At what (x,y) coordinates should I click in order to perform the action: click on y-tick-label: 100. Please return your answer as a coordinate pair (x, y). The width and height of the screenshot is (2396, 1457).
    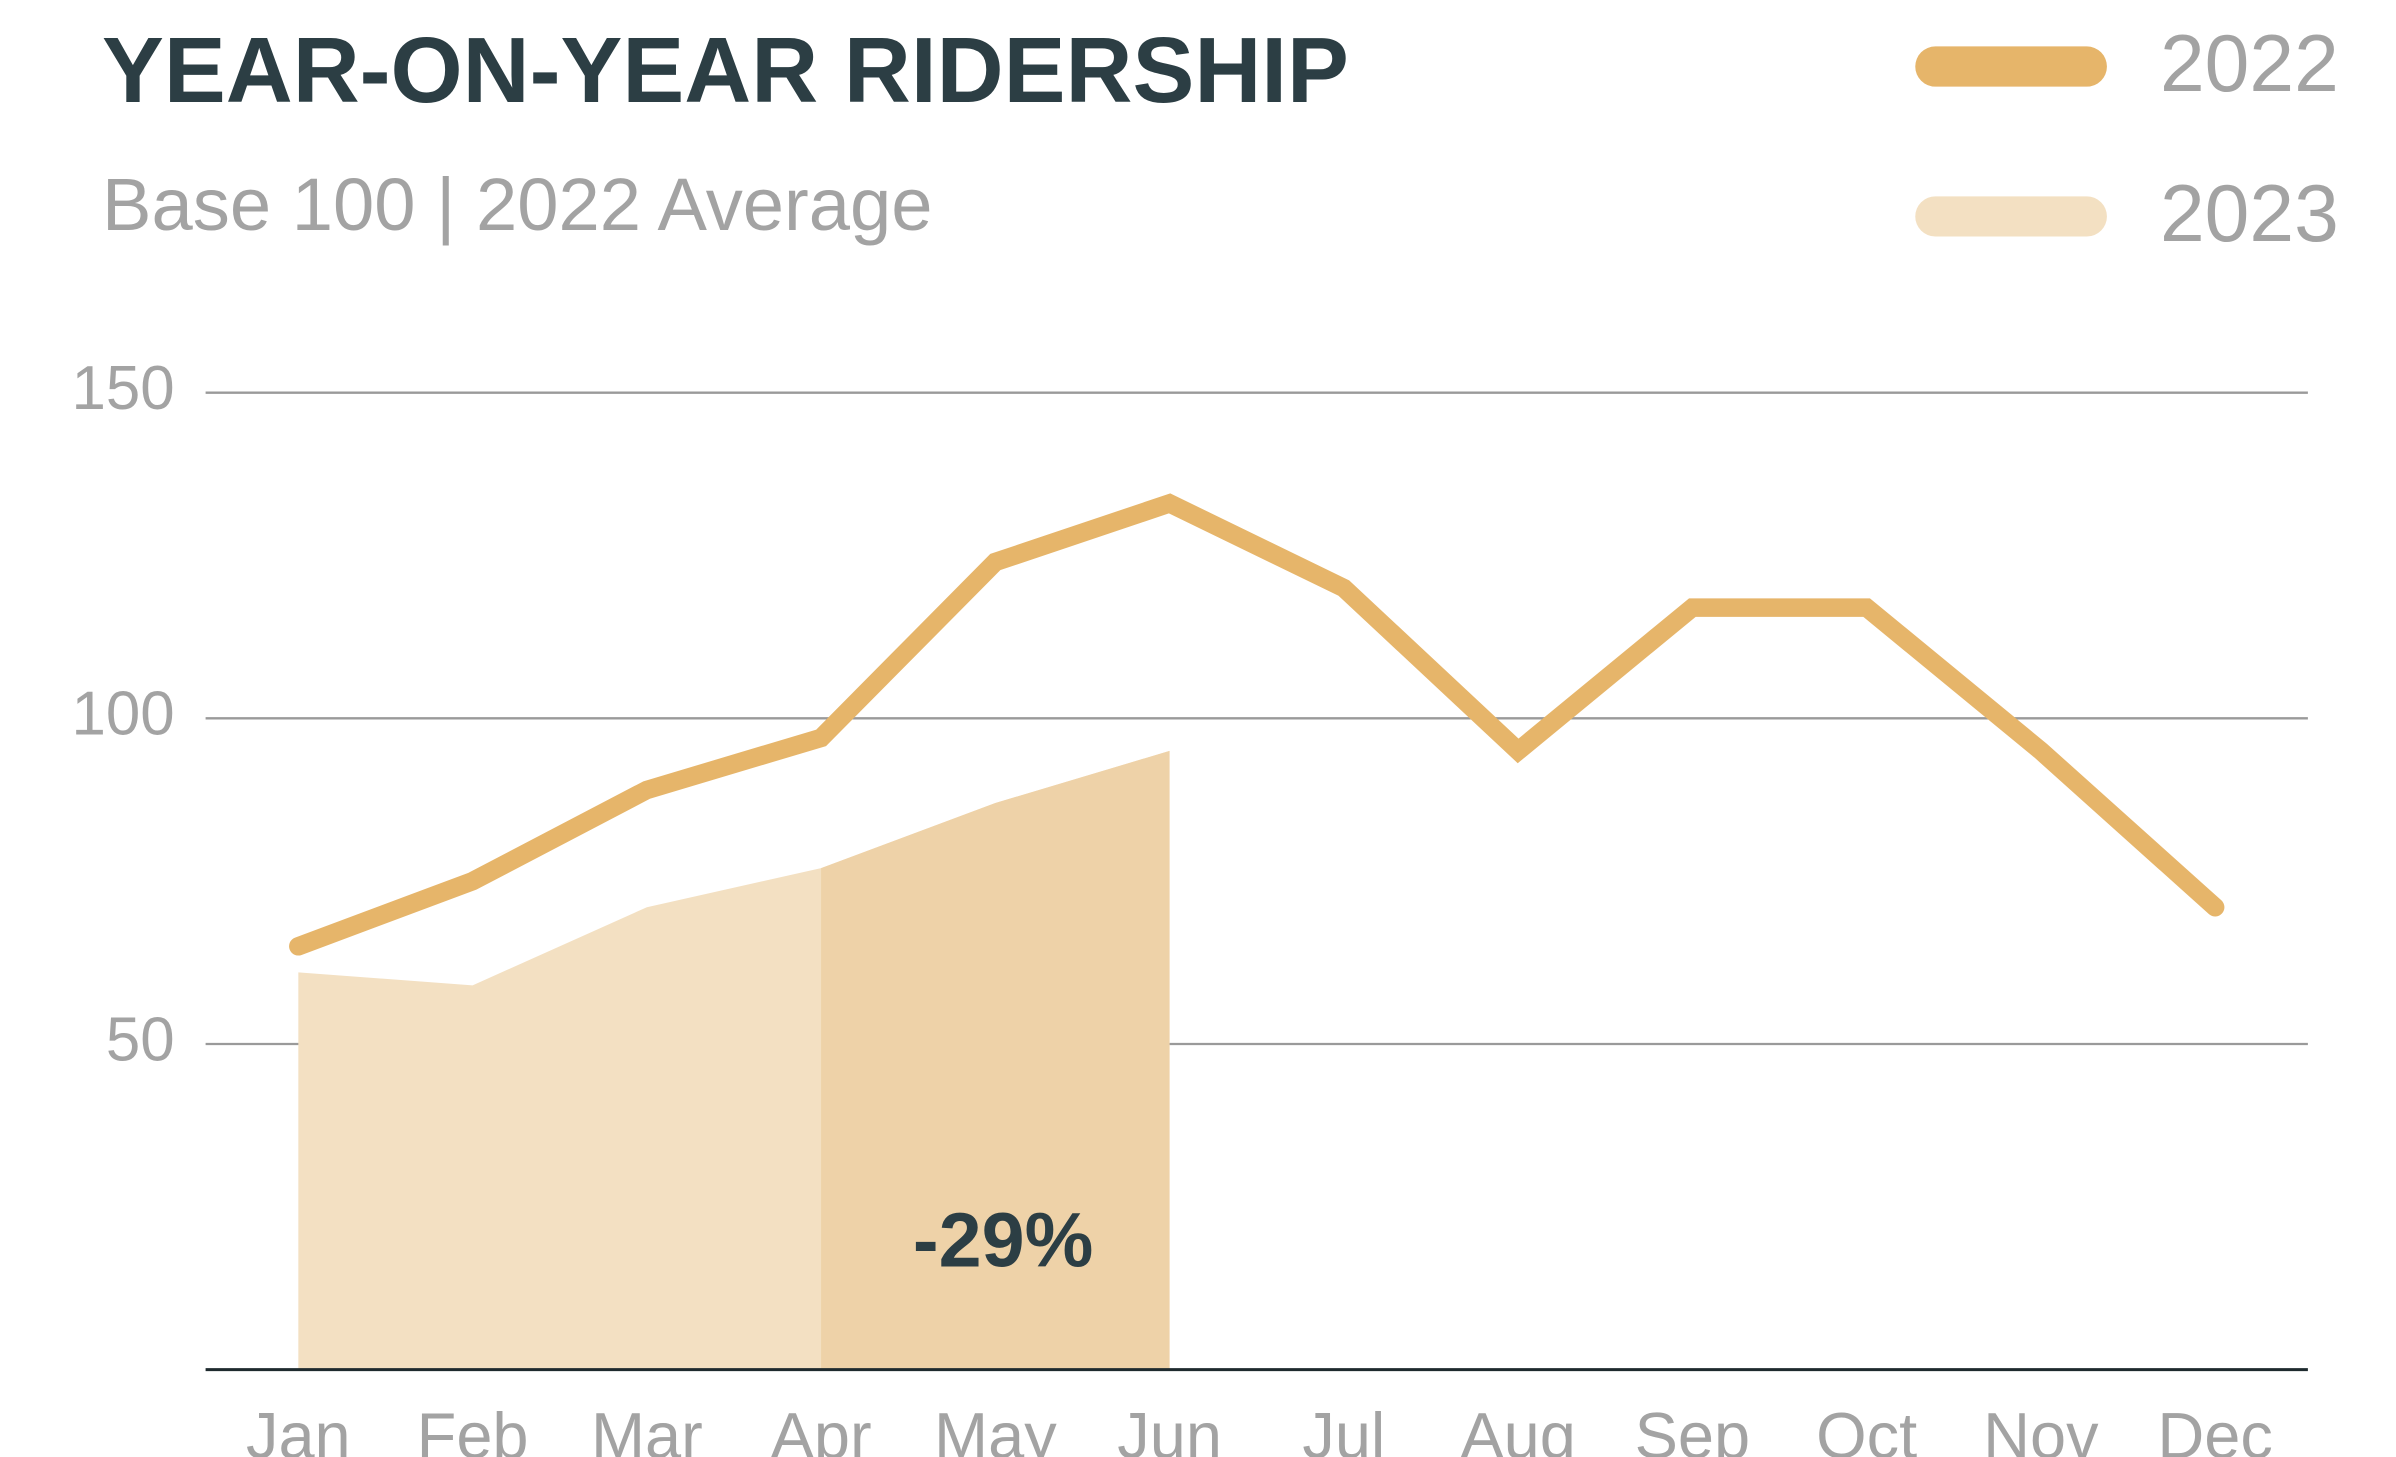
    Looking at the image, I should click on (123, 714).